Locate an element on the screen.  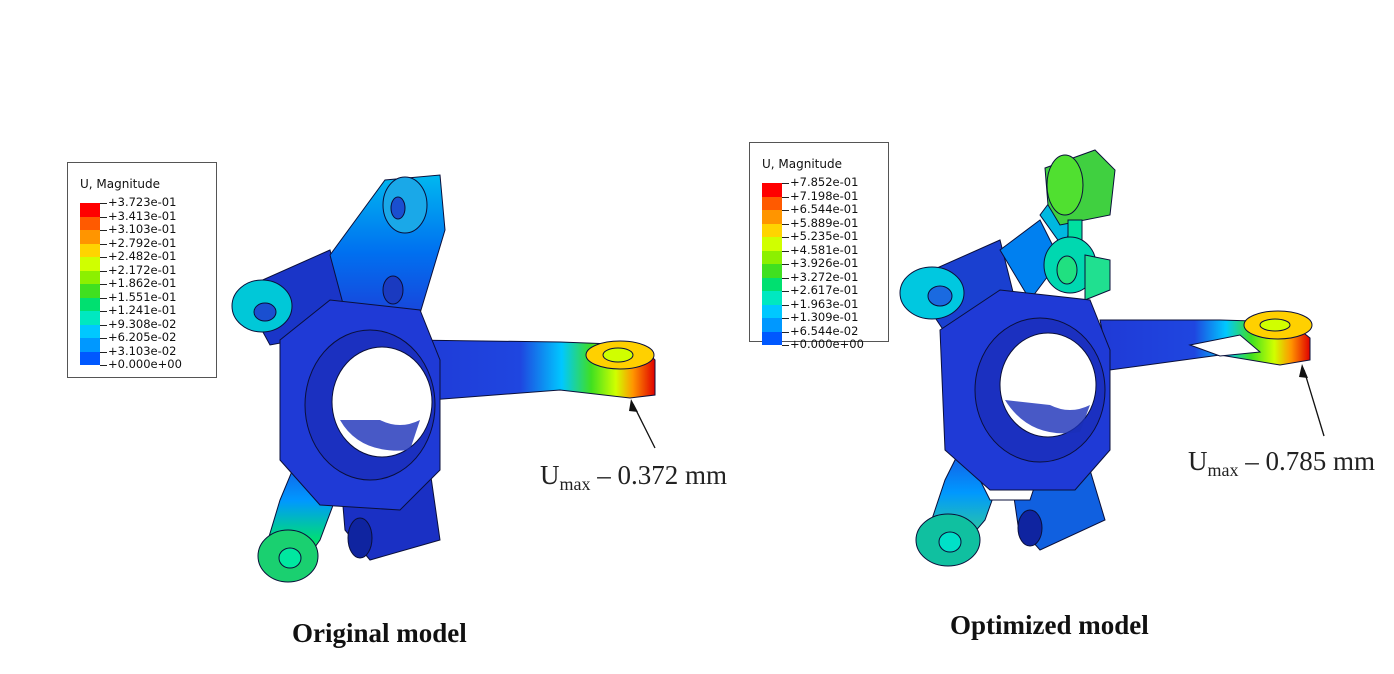
legend-value: +6.544e-01 is located at coordinates (824, 209).